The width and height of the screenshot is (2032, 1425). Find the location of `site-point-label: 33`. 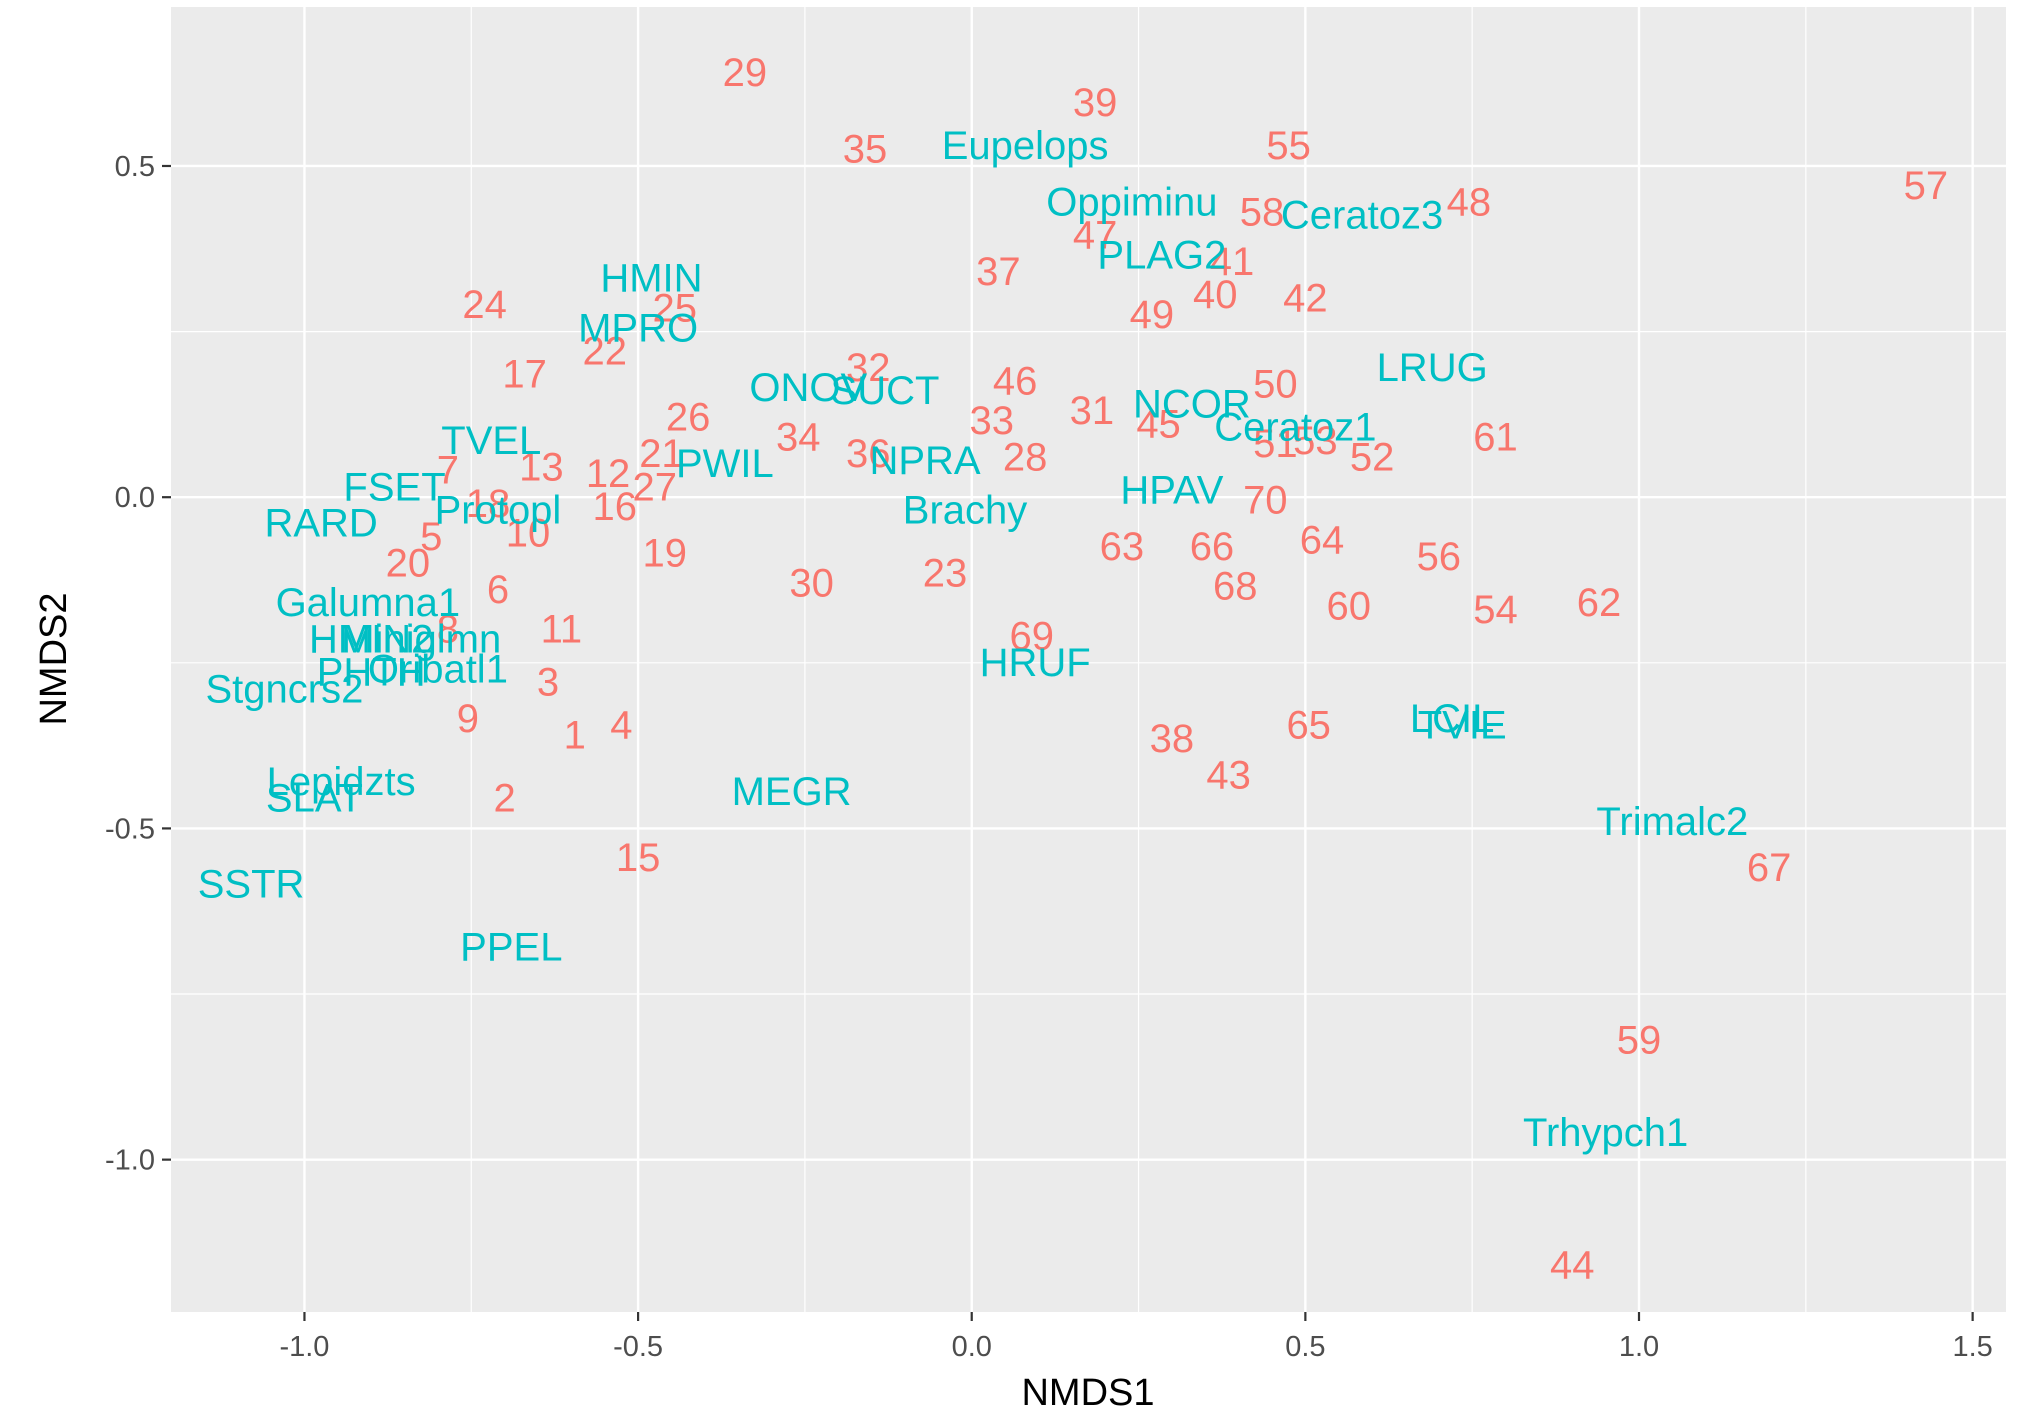

site-point-label: 33 is located at coordinates (991, 421).